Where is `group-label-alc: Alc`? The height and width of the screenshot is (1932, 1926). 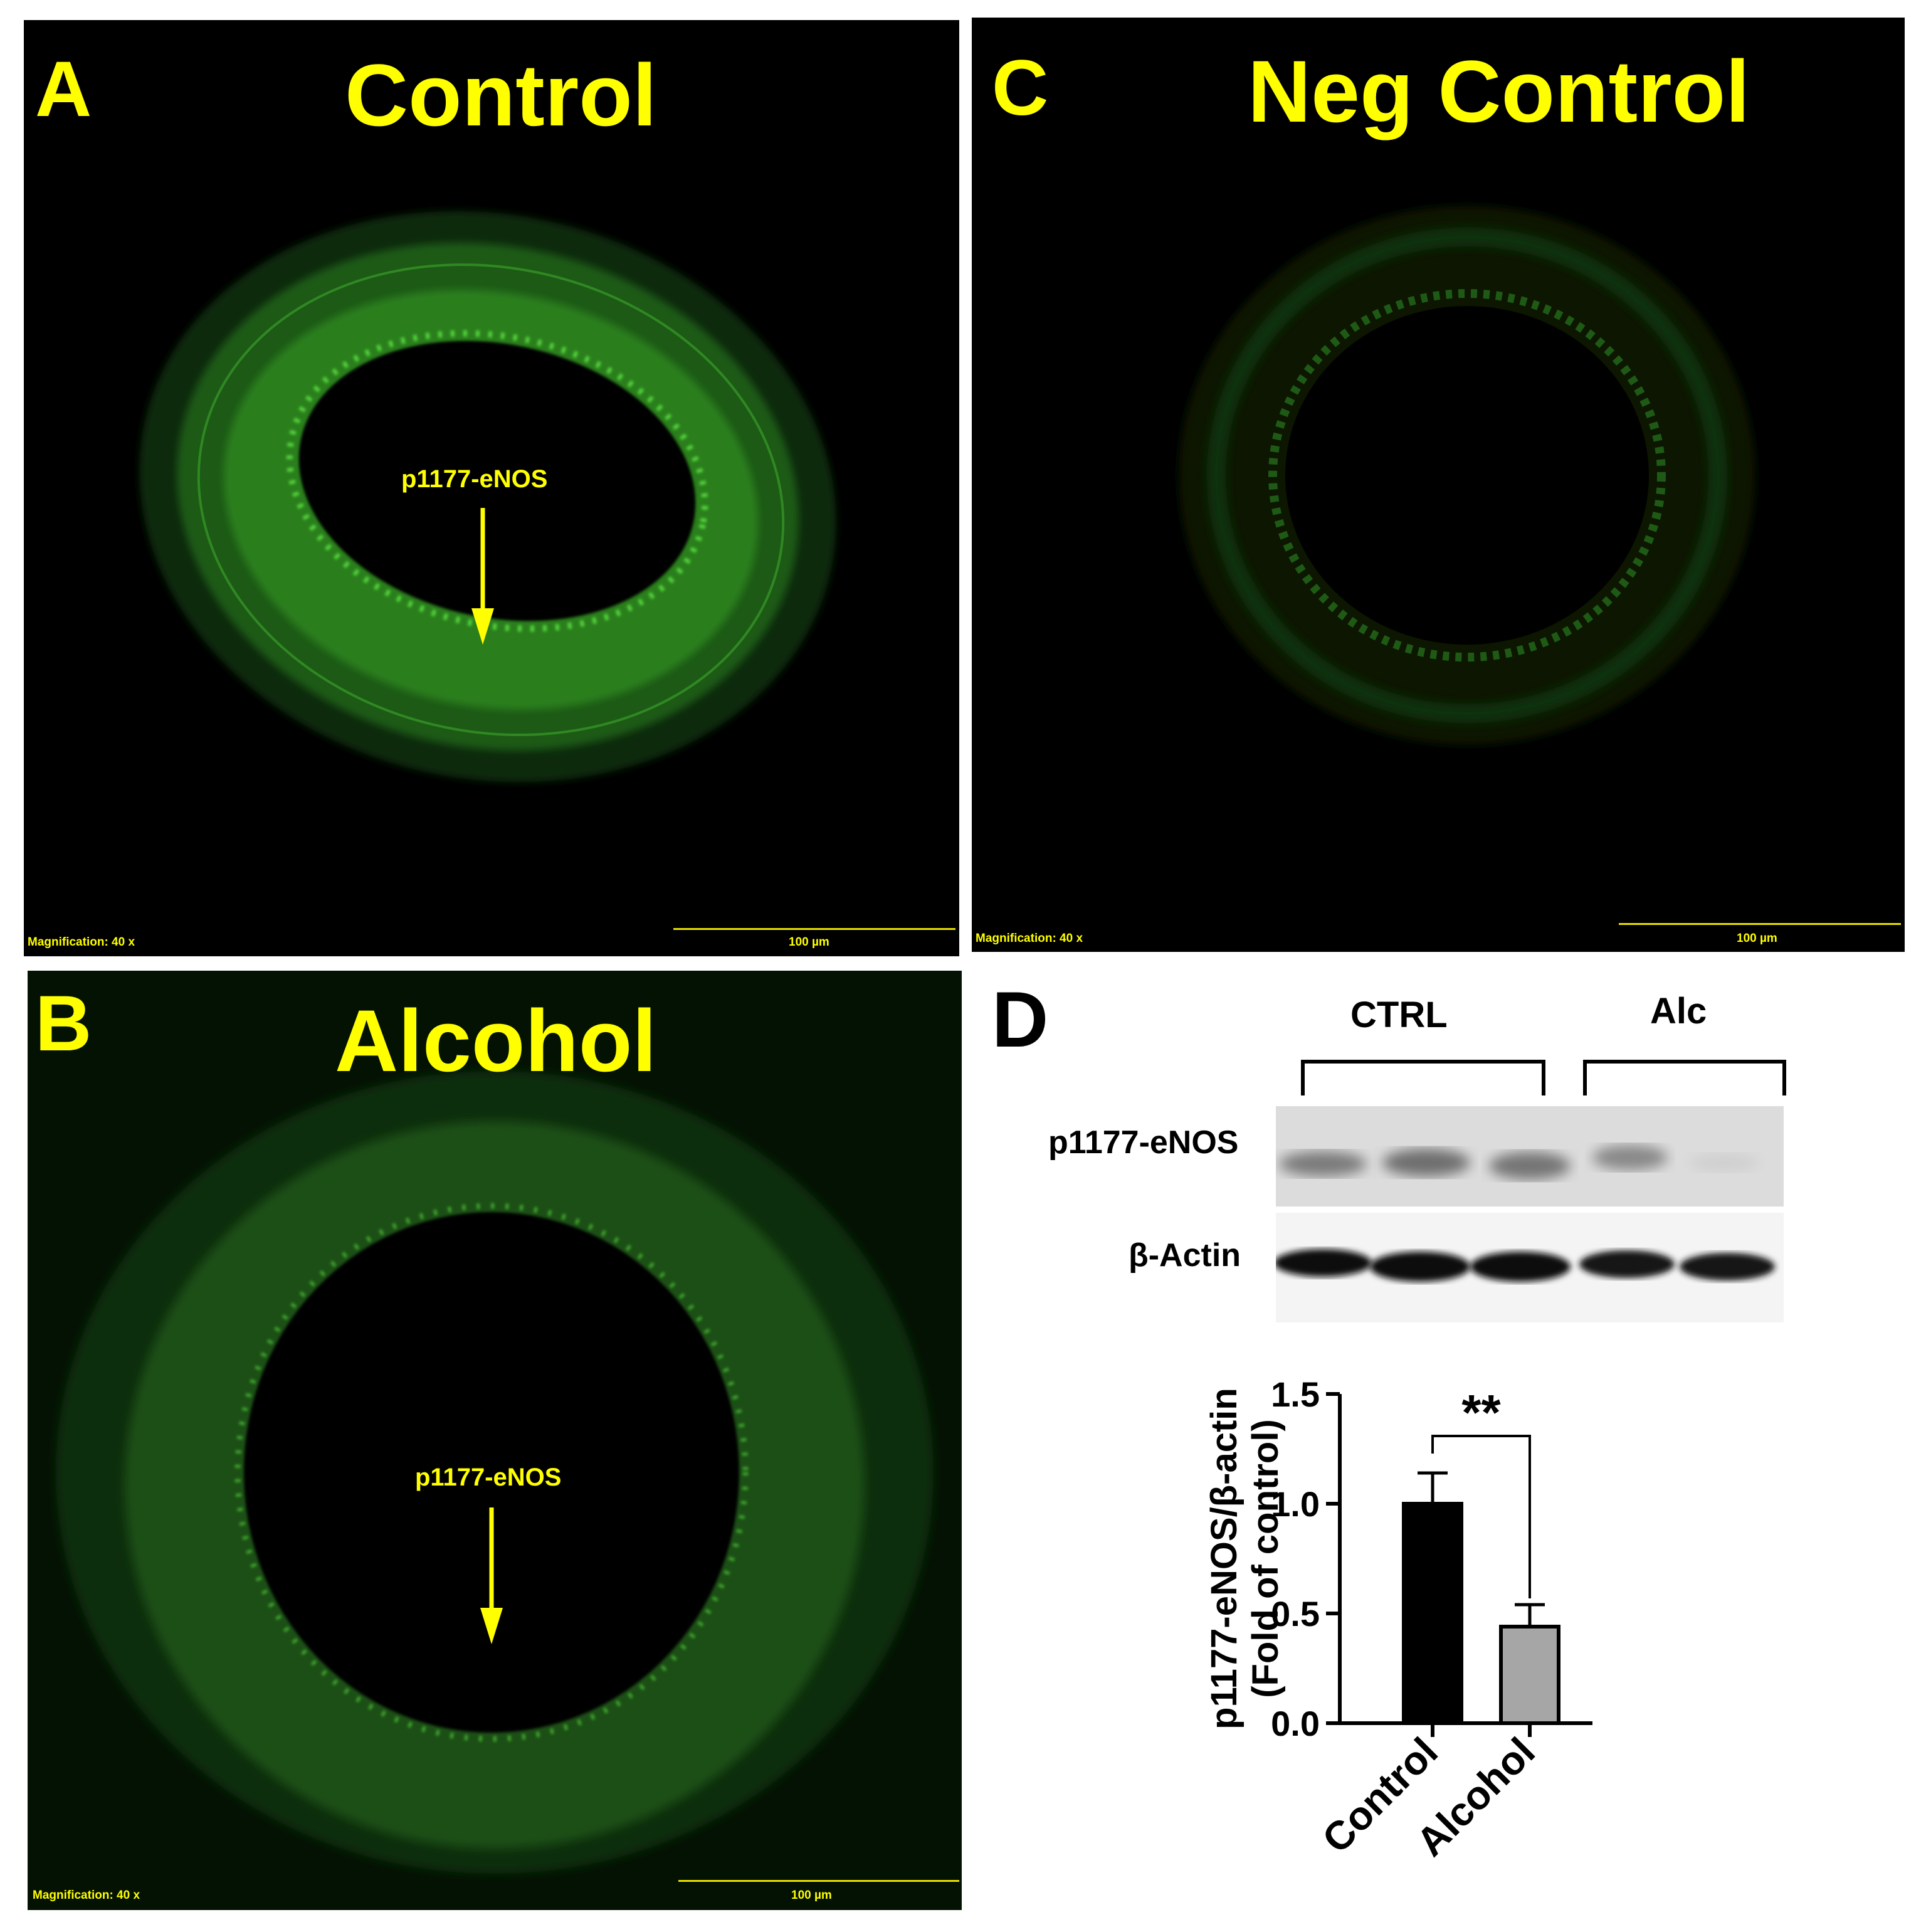
group-label-alc: Alc is located at coordinates (1678, 1012).